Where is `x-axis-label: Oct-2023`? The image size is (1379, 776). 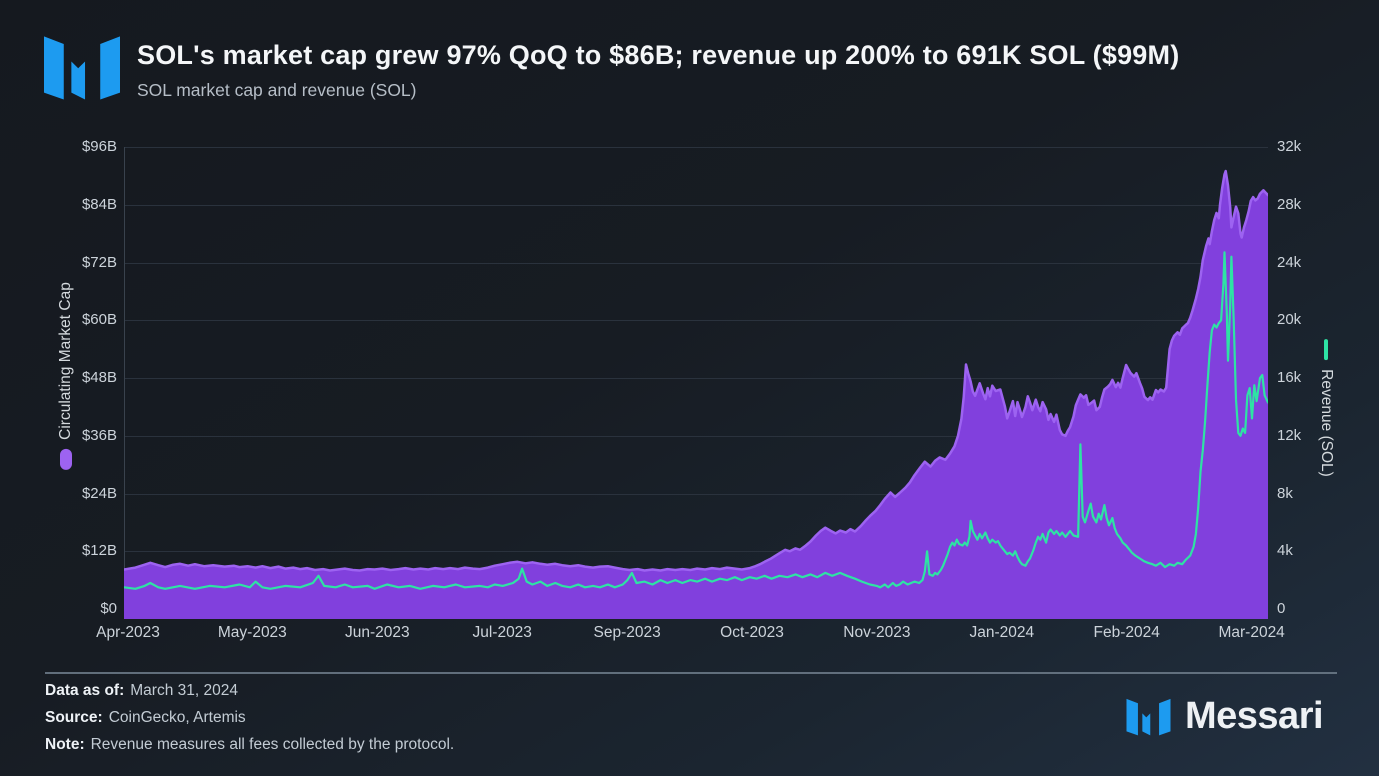 x-axis-label: Oct-2023 is located at coordinates (752, 632).